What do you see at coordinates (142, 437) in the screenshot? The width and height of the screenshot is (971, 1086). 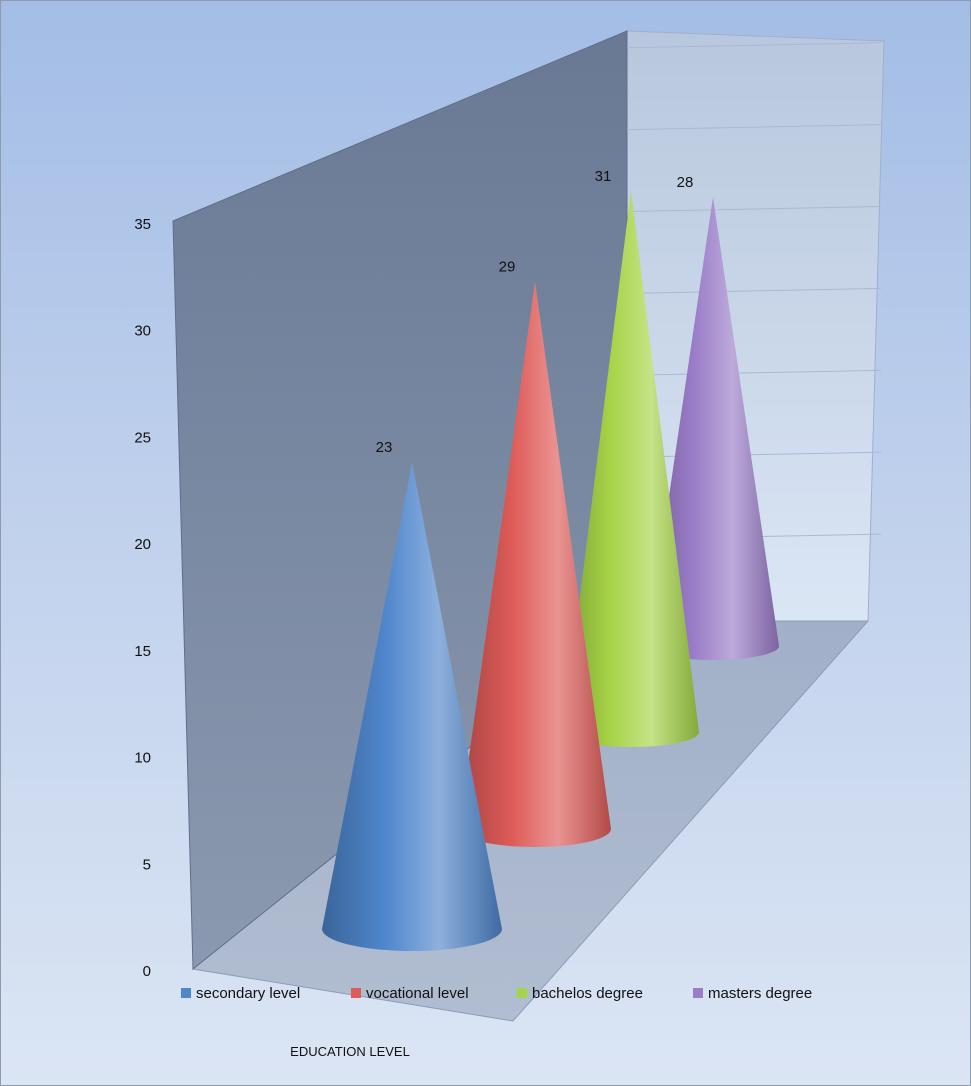 I see `y-tick-label: 25` at bounding box center [142, 437].